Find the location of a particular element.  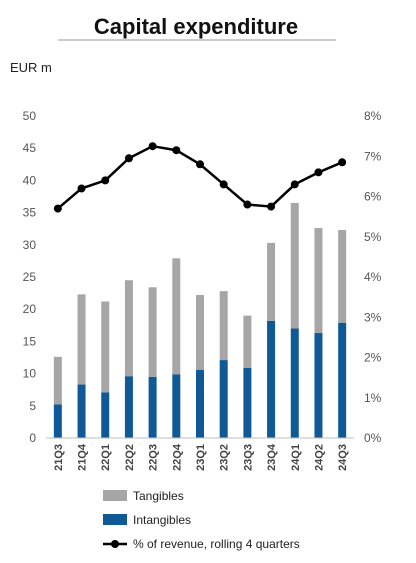

y2-tick-label: 6% is located at coordinates (373, 197).